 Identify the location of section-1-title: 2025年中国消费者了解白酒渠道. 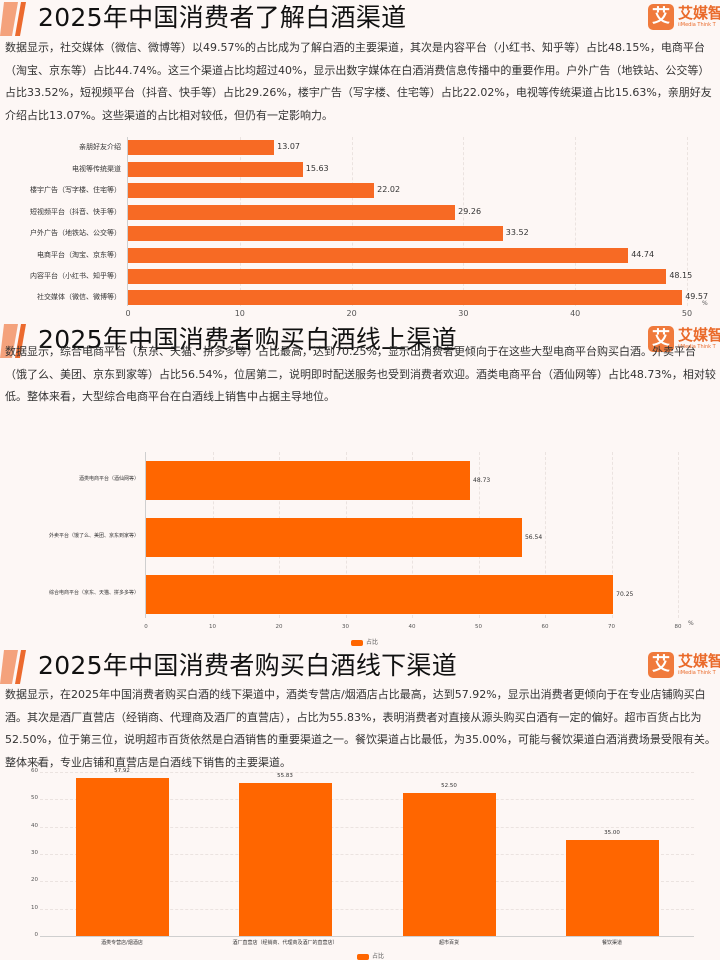
(222, 17).